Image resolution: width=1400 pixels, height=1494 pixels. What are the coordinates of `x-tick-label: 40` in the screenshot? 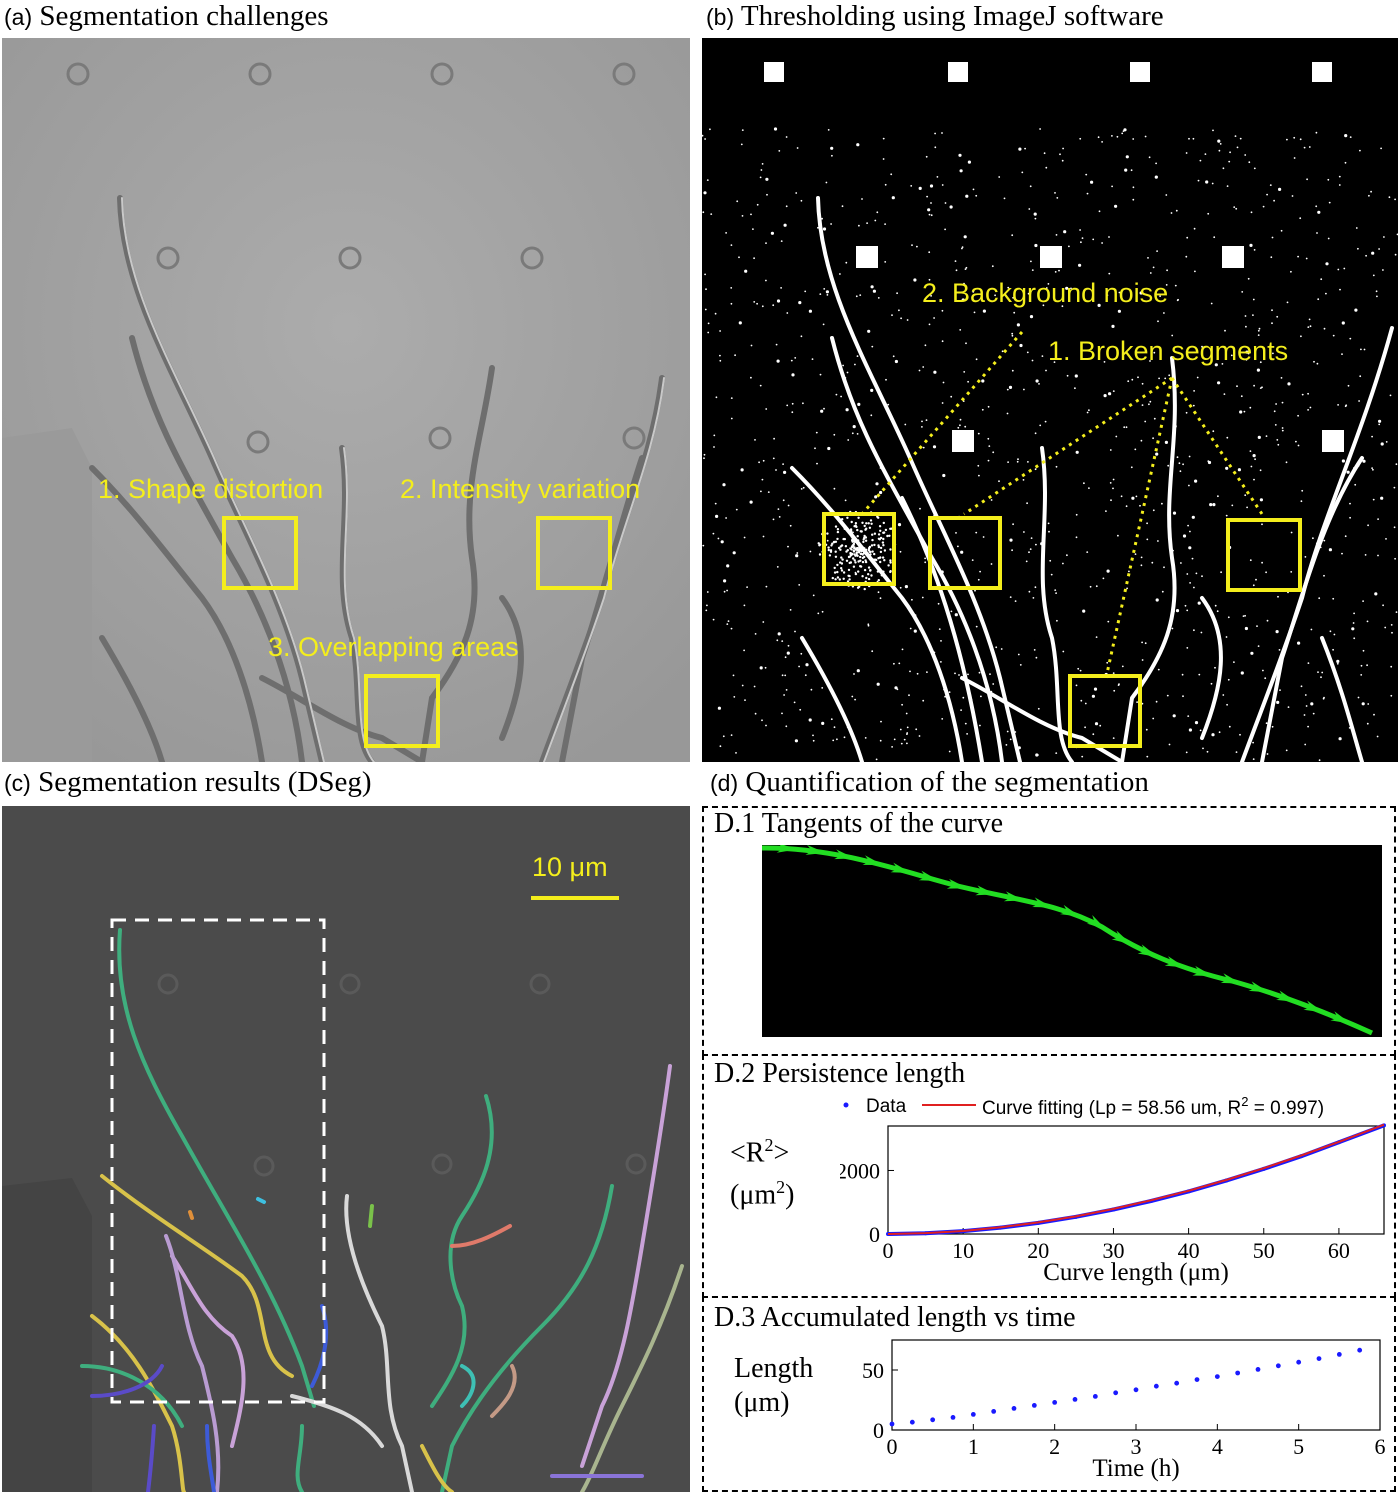 It's located at (1189, 1250).